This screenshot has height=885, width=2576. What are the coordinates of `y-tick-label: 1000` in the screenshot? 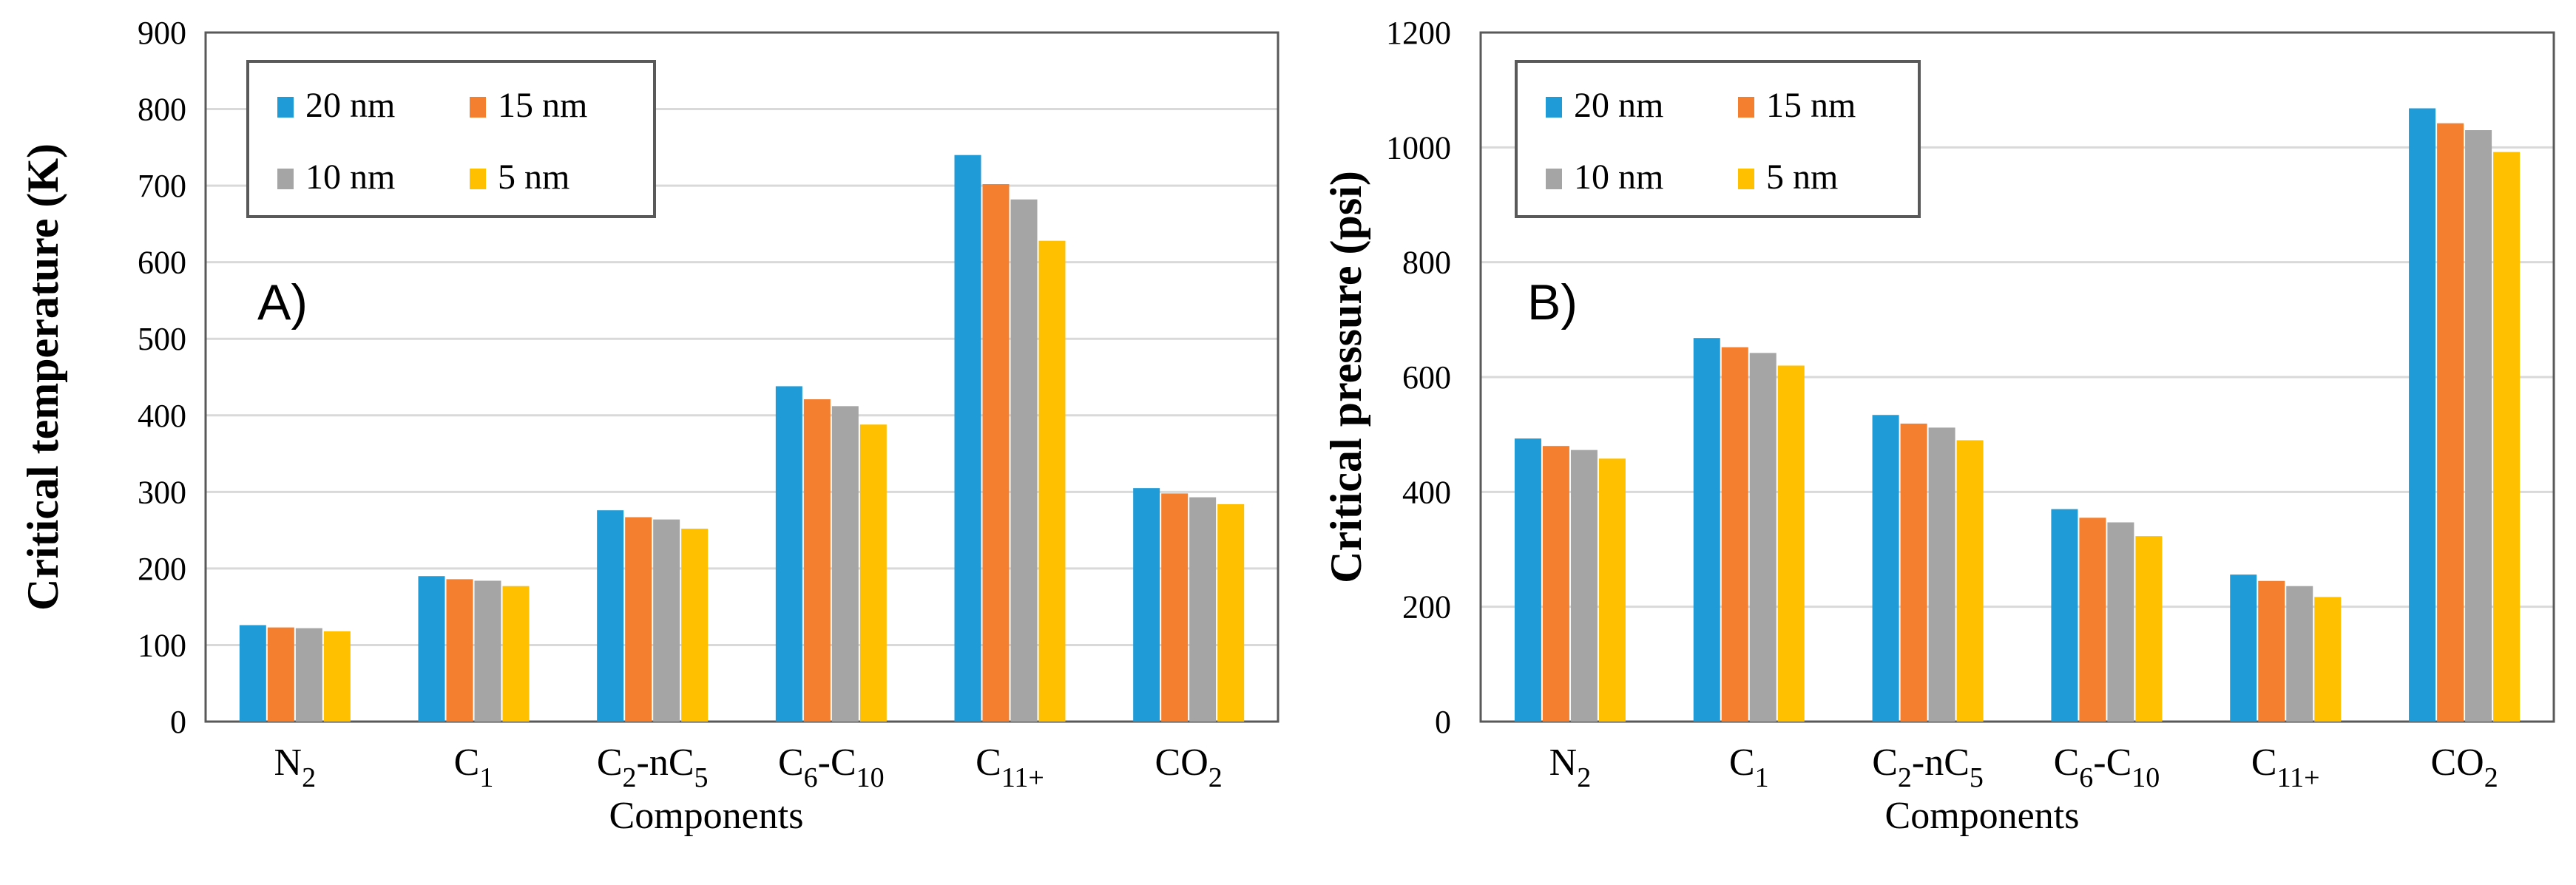 It's located at (1418, 147).